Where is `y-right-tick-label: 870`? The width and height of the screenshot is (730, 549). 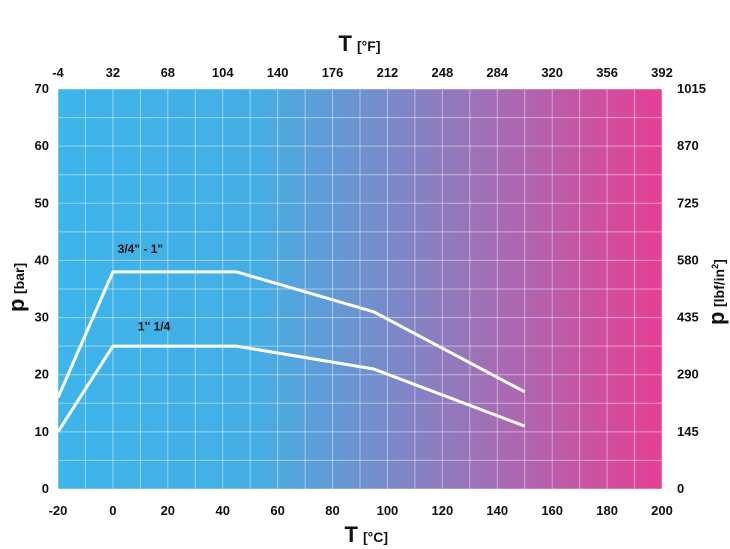 y-right-tick-label: 870 is located at coordinates (688, 145).